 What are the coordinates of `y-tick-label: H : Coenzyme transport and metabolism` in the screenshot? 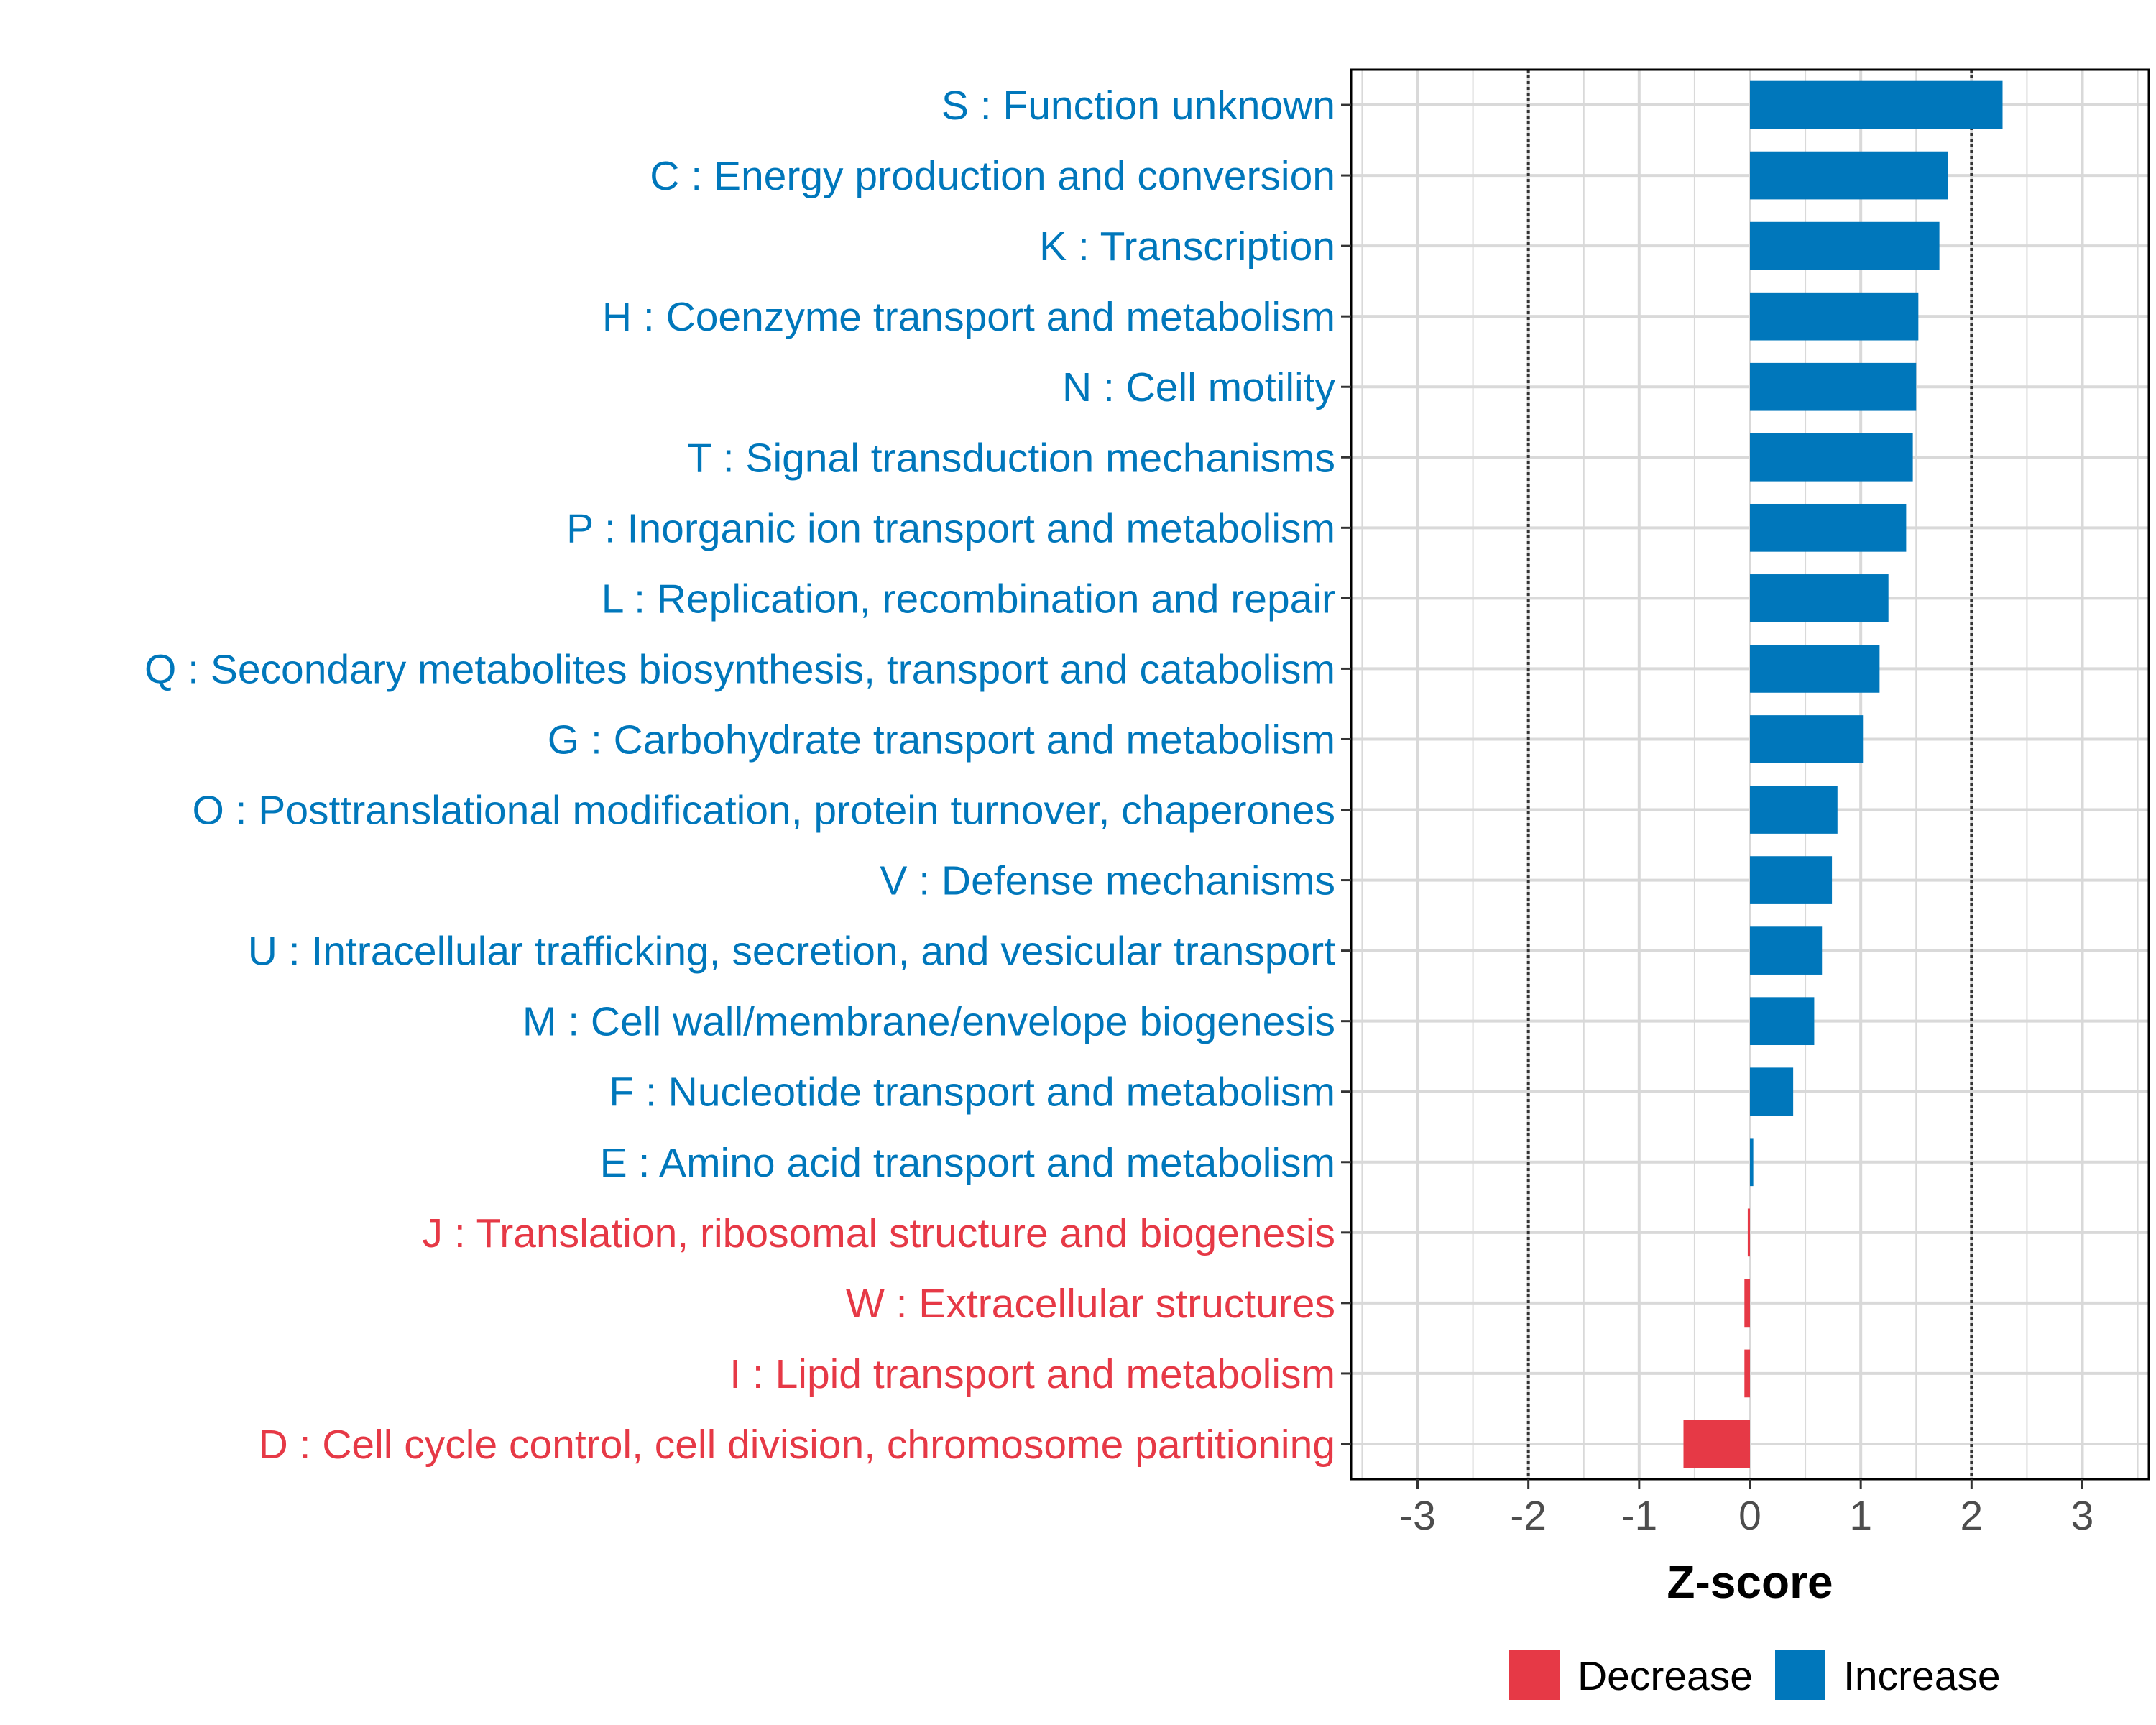 It's located at (968, 317).